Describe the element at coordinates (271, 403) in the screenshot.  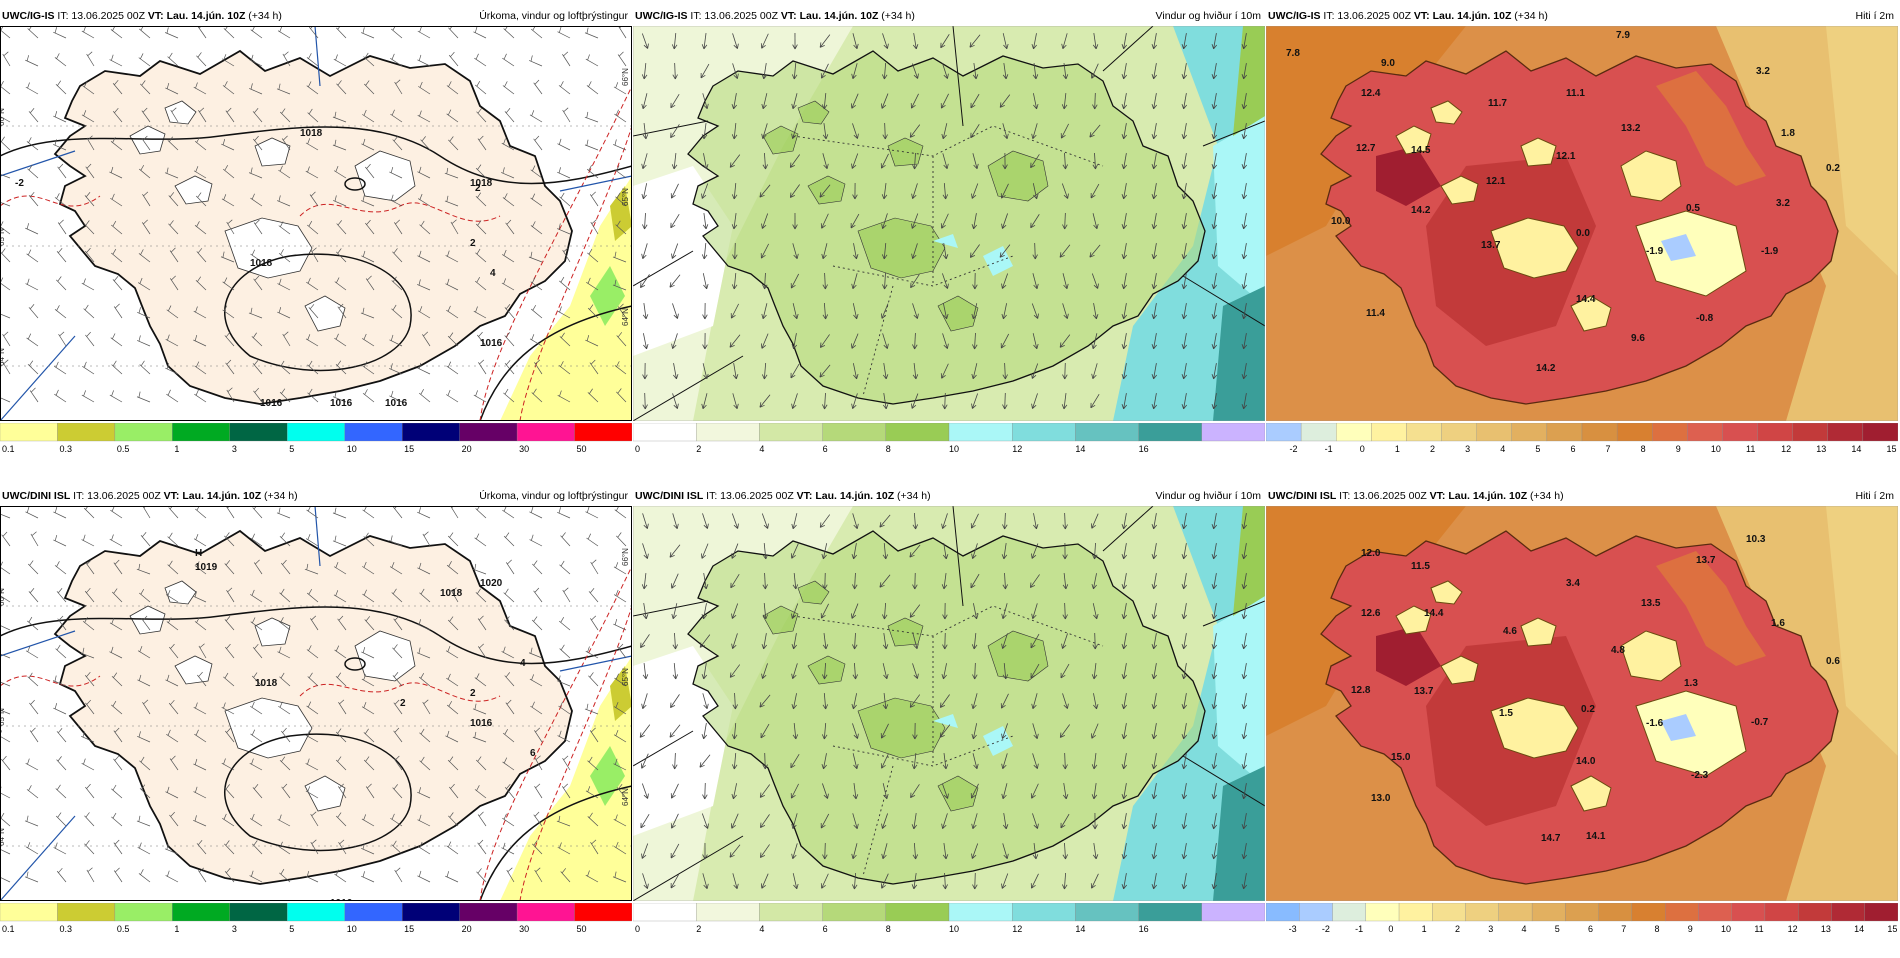
I see `contour-label: 1016` at that location.